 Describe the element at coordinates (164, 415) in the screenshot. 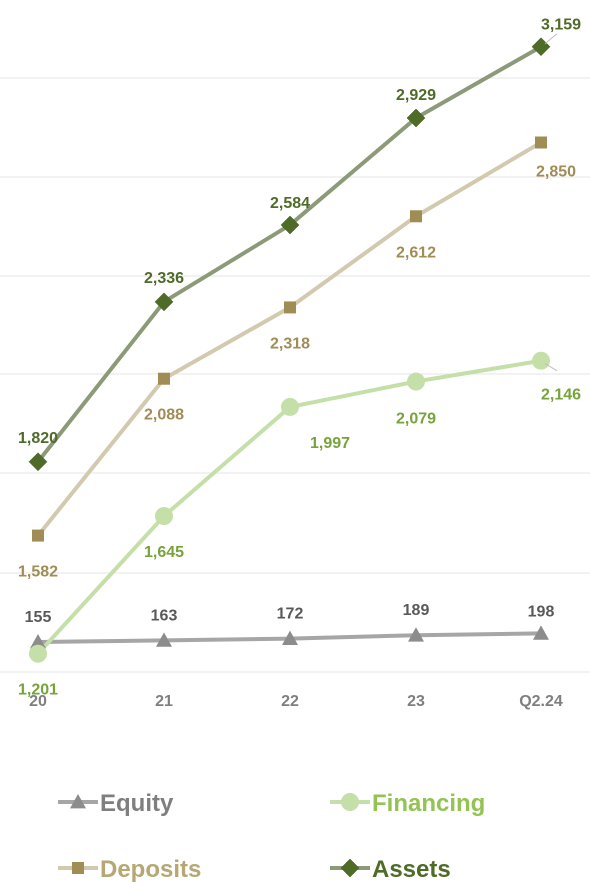

I see `deposits-data-label-21: 2,088` at that location.